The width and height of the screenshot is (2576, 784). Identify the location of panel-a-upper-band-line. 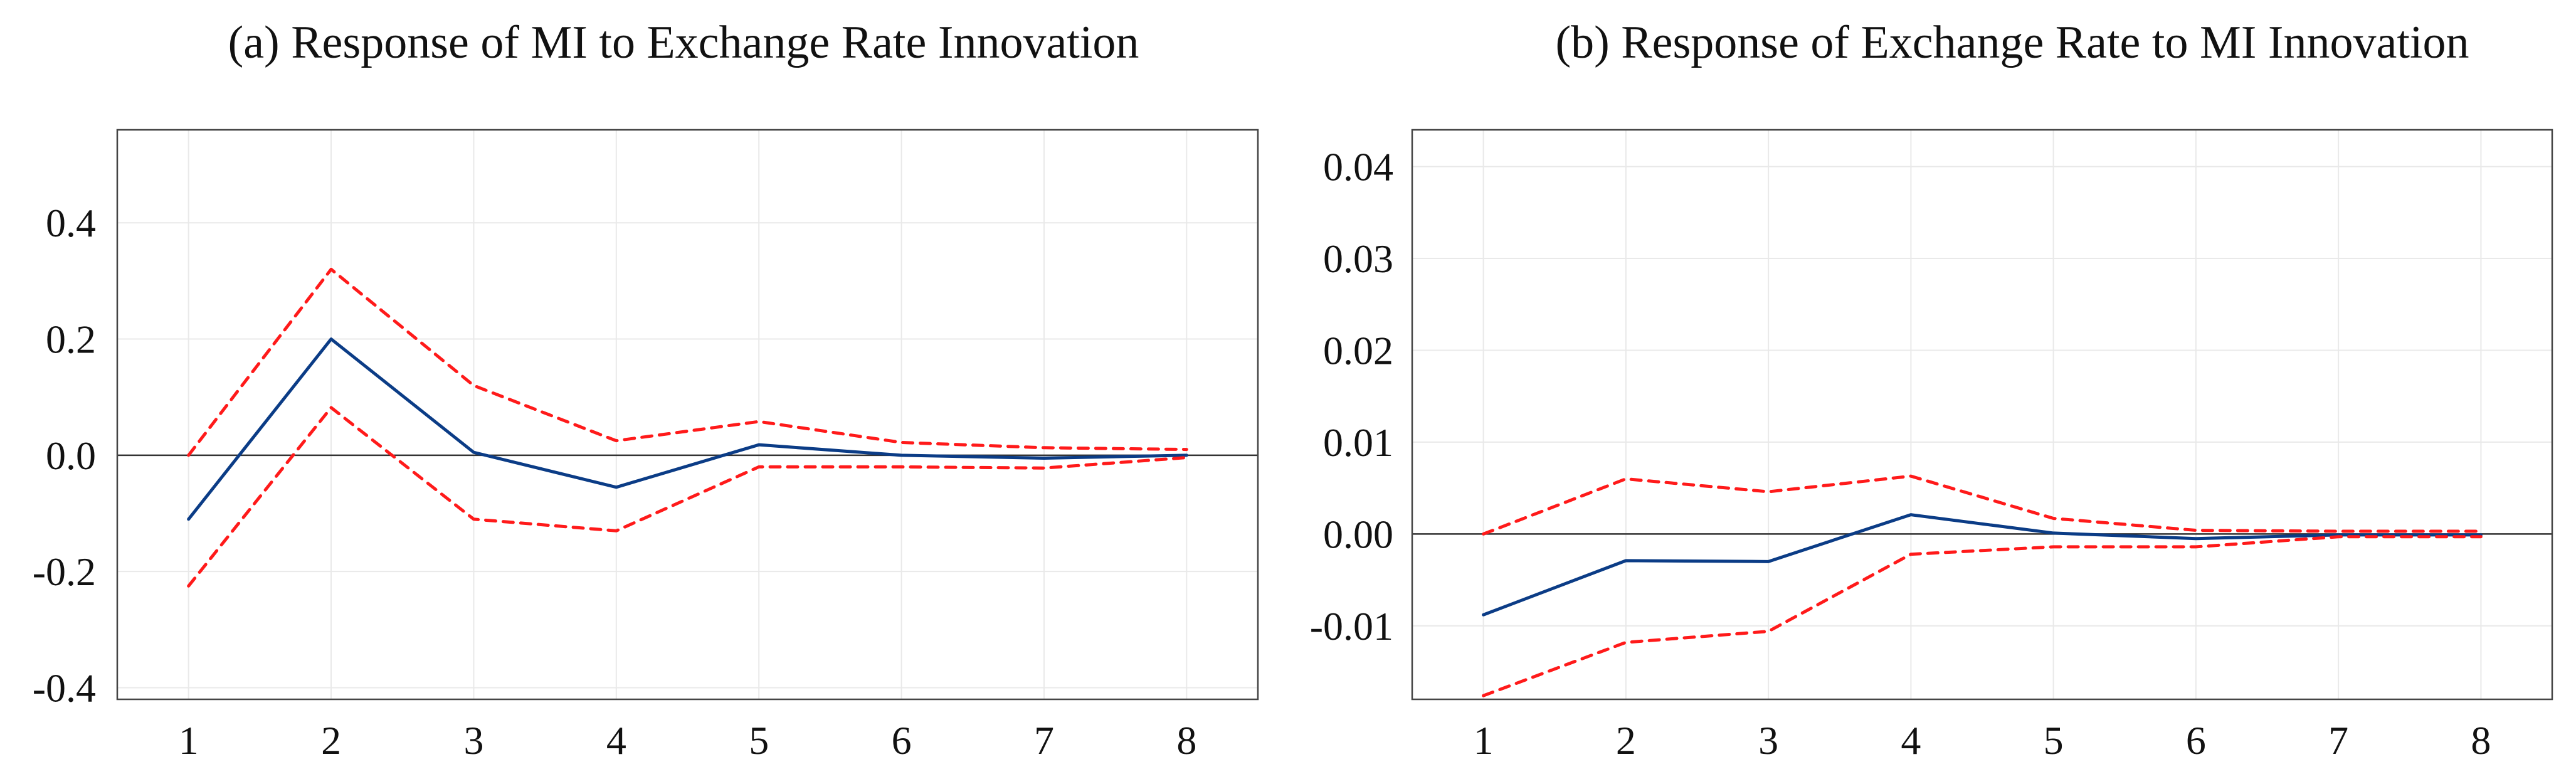
(688, 362).